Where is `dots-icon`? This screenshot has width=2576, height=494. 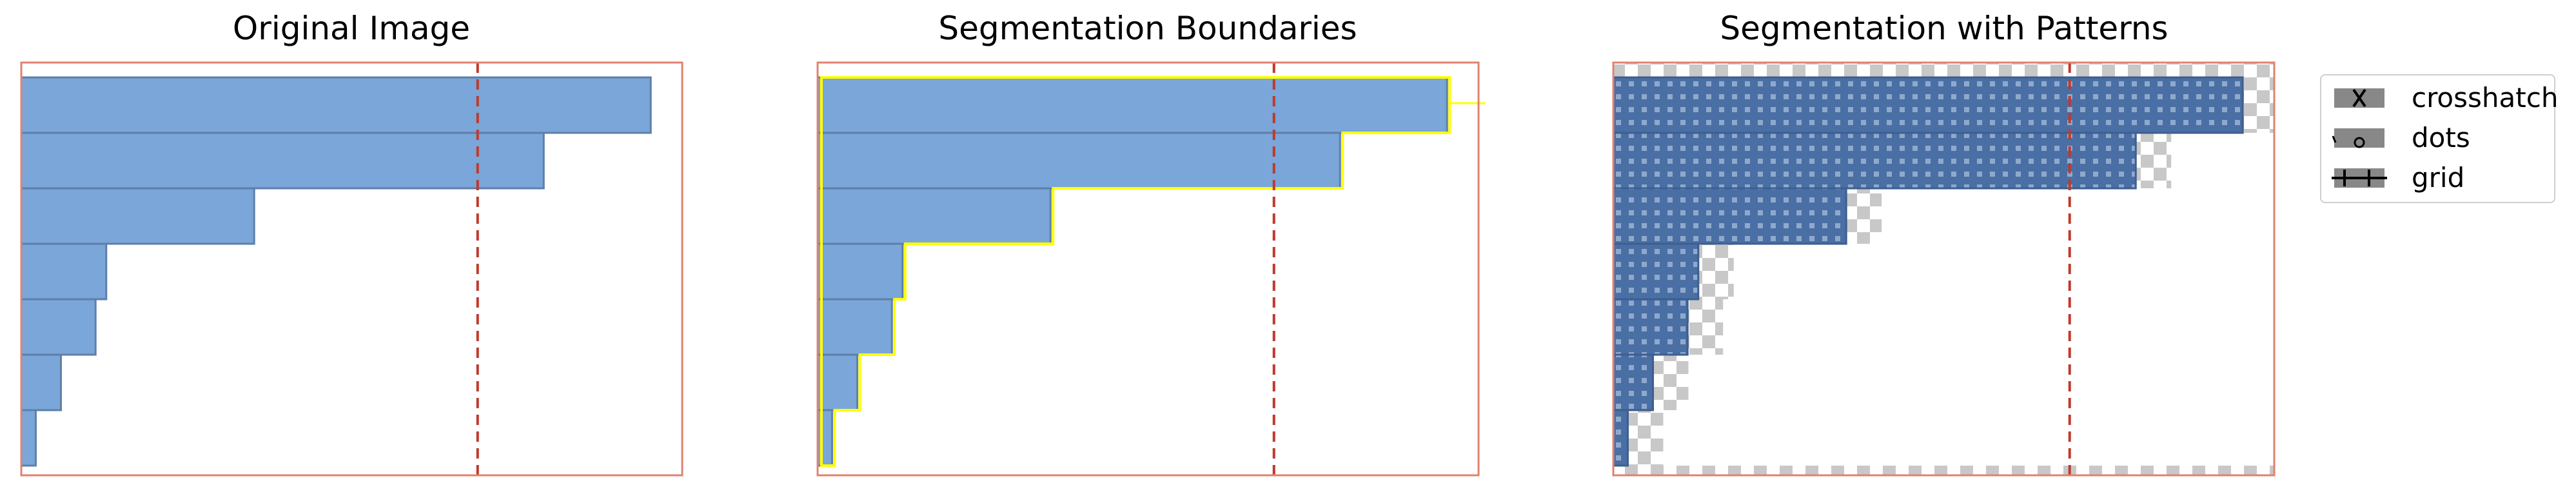
dots-icon is located at coordinates (2358, 138).